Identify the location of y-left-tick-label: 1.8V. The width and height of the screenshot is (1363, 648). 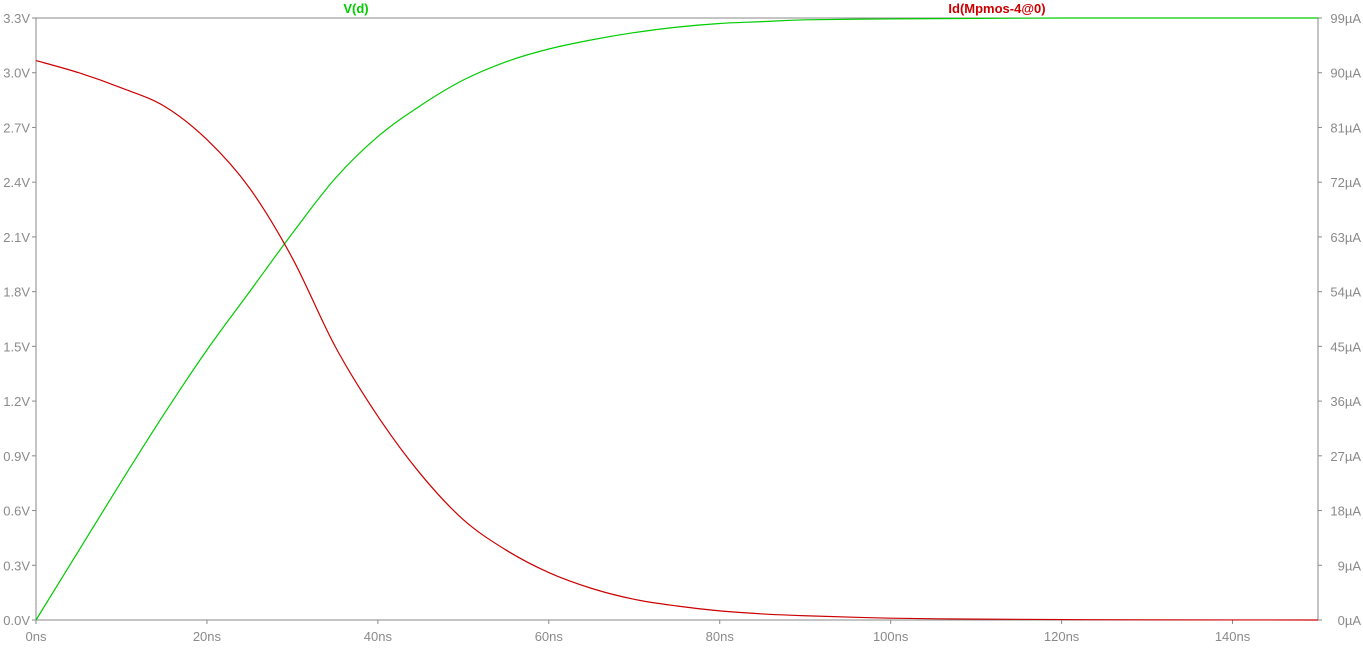
(16, 292).